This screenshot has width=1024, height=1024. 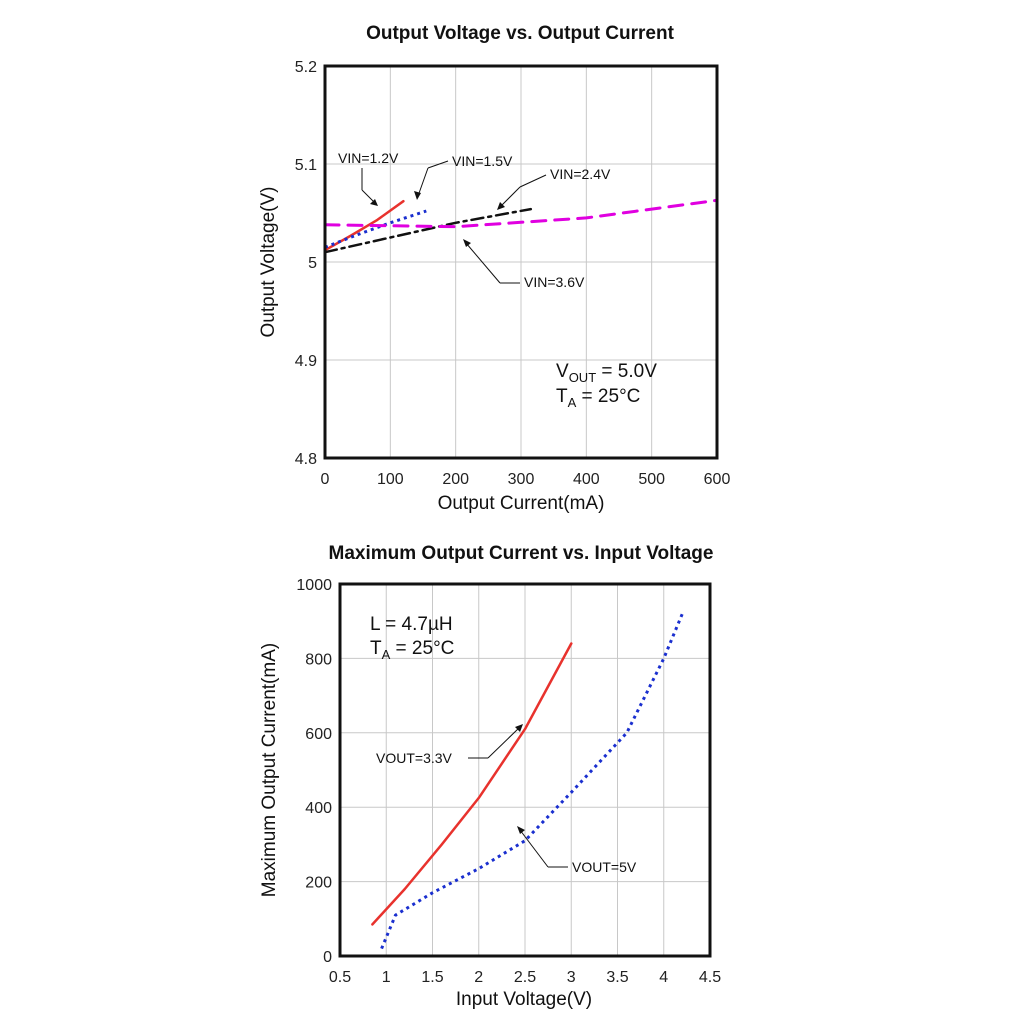 What do you see at coordinates (521, 553) in the screenshot?
I see `chart2-title: Maximum Output Current vs. Input Voltage` at bounding box center [521, 553].